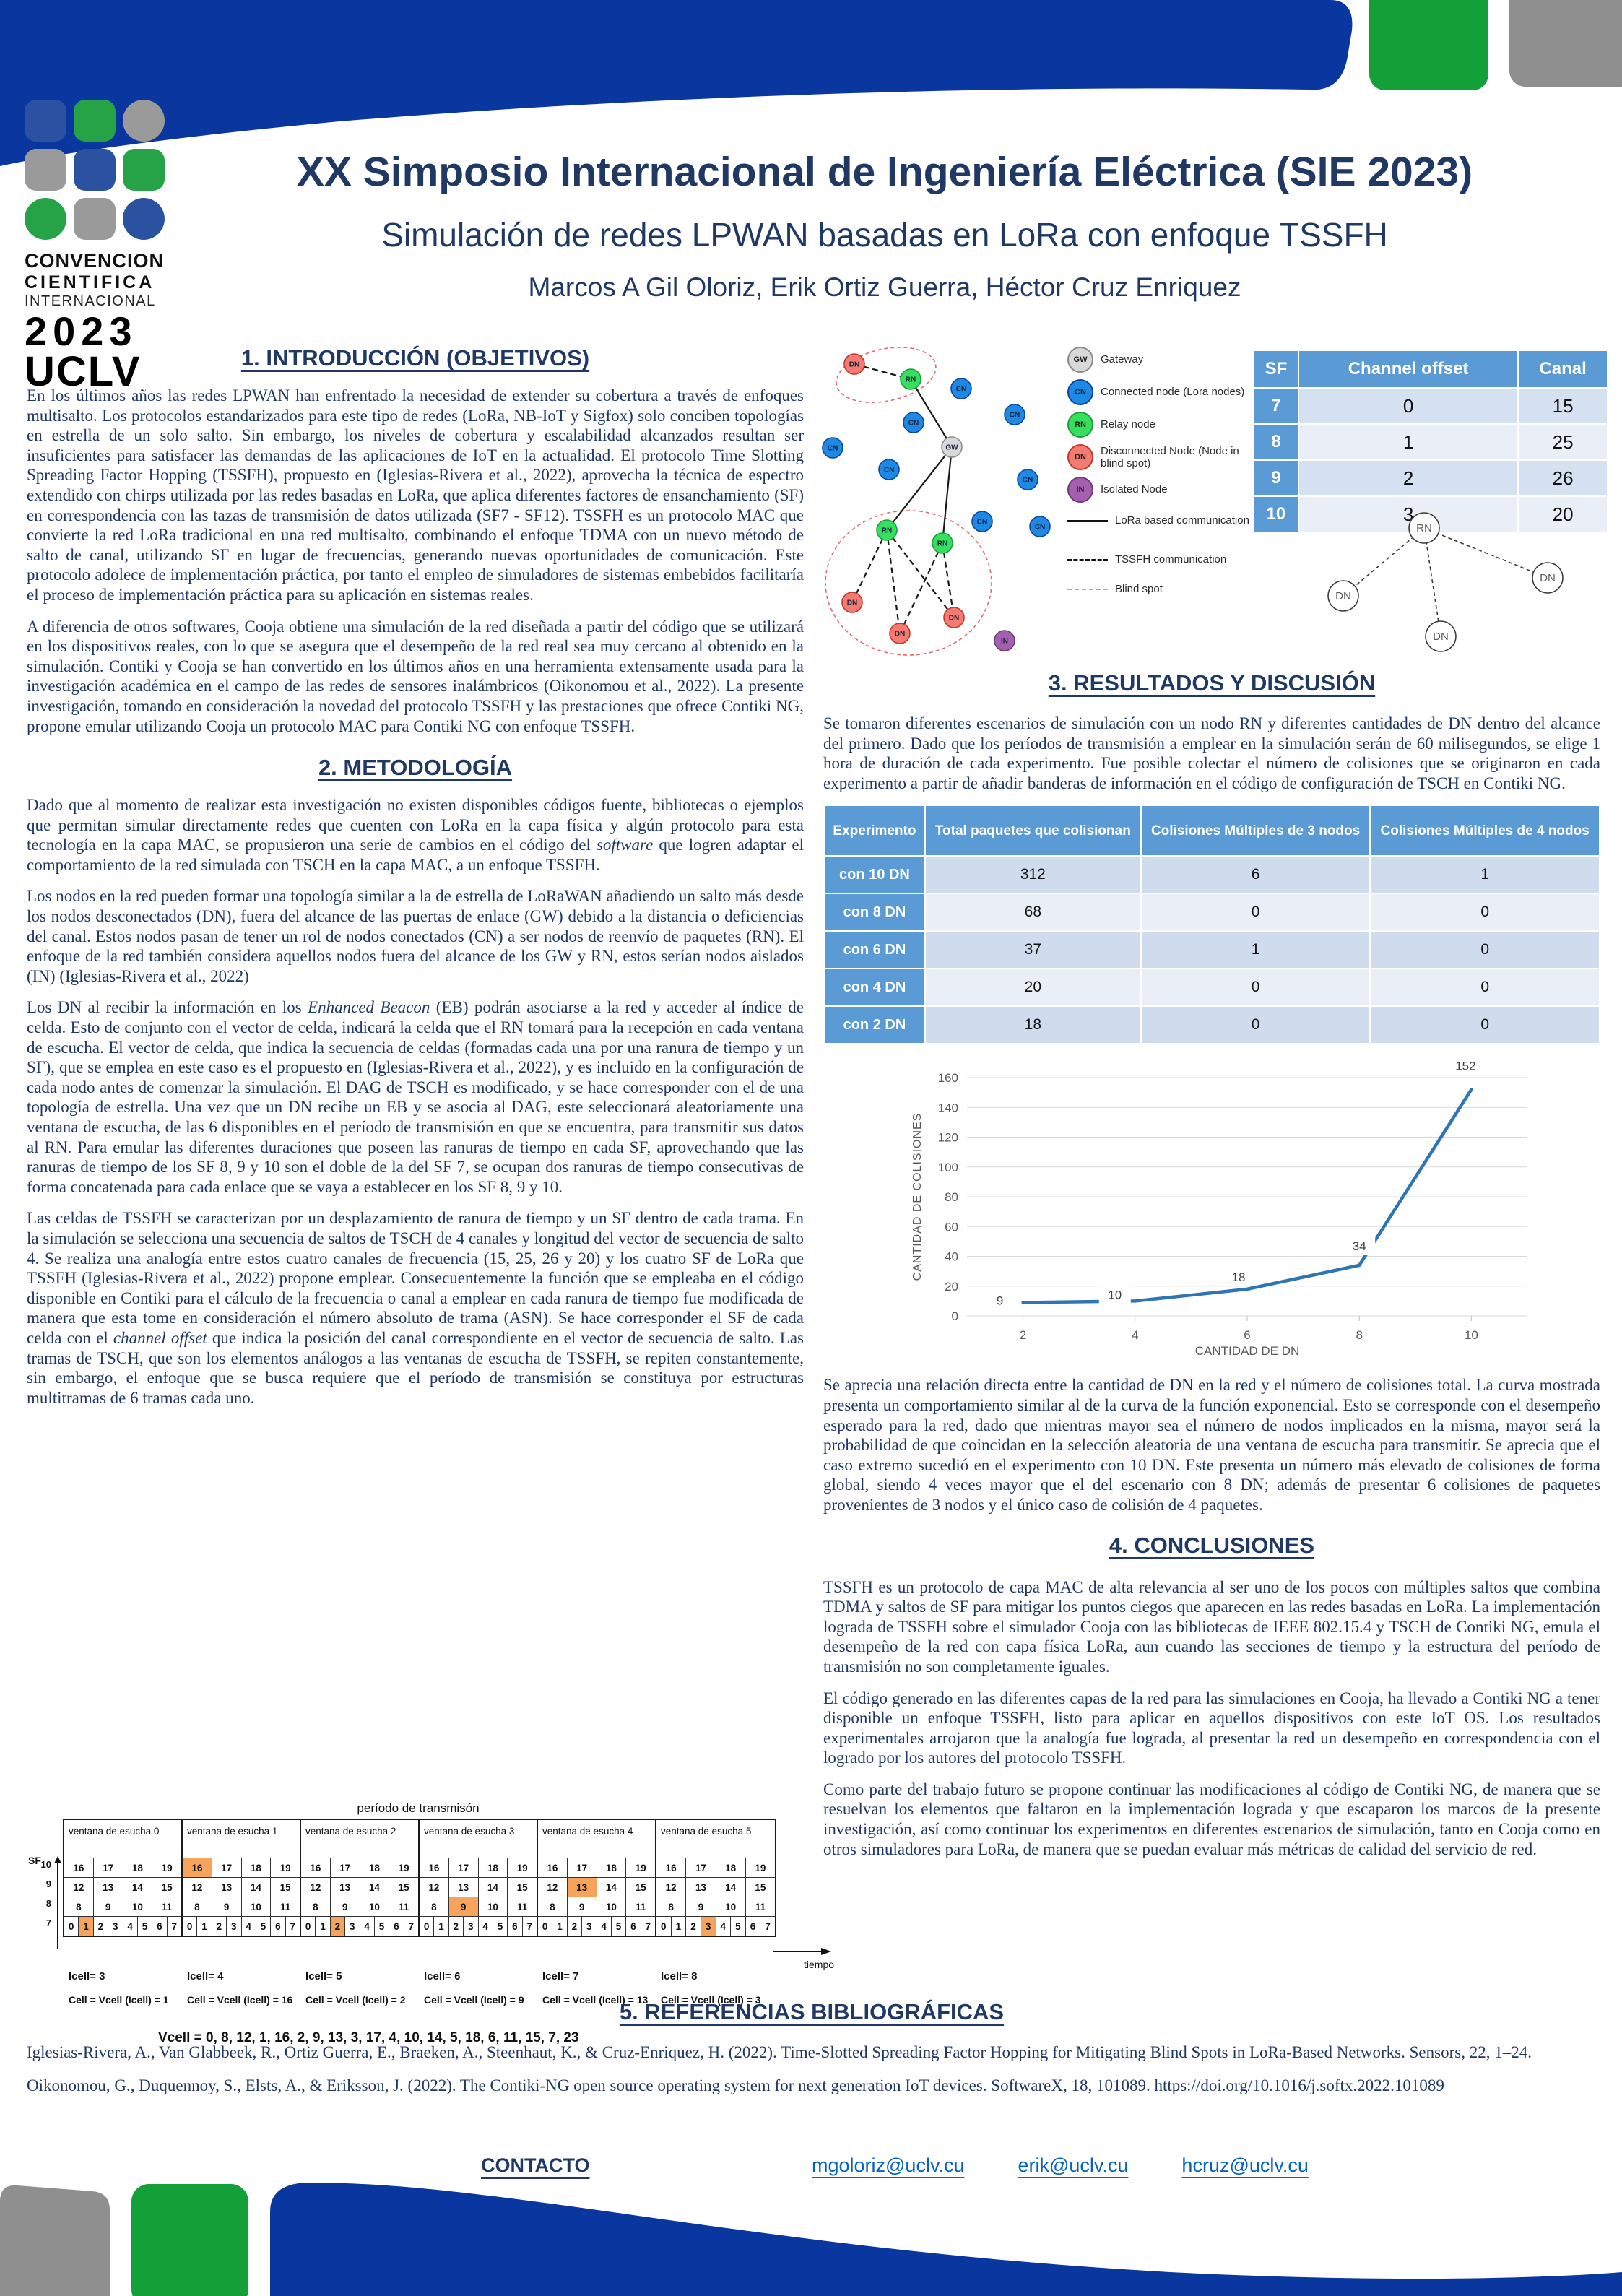 The image size is (1622, 2296). I want to click on timeslot-cell: 5, so click(500, 1926).